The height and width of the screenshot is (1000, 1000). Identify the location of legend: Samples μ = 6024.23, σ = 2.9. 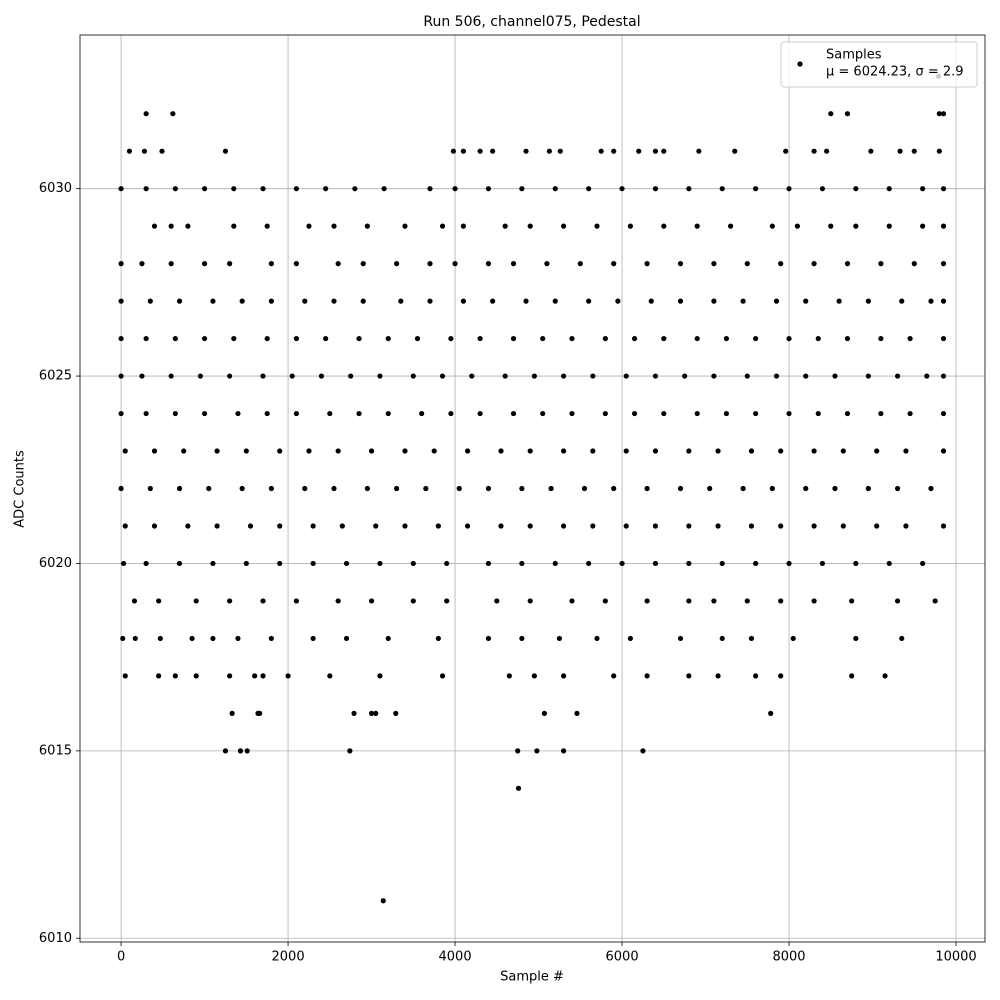
(879, 64).